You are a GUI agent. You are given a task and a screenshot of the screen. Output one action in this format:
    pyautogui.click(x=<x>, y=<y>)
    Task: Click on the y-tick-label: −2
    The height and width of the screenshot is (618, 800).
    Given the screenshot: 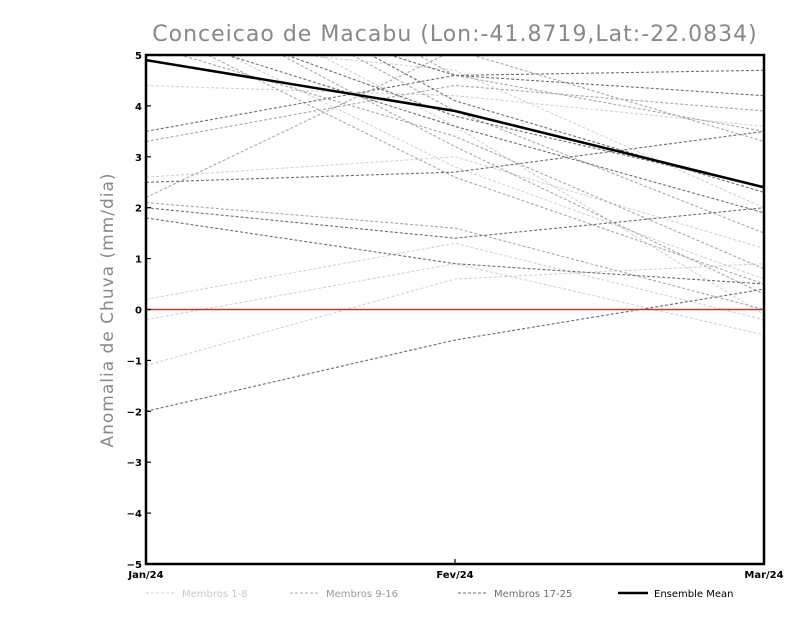 What is the action you would take?
    pyautogui.click(x=134, y=412)
    